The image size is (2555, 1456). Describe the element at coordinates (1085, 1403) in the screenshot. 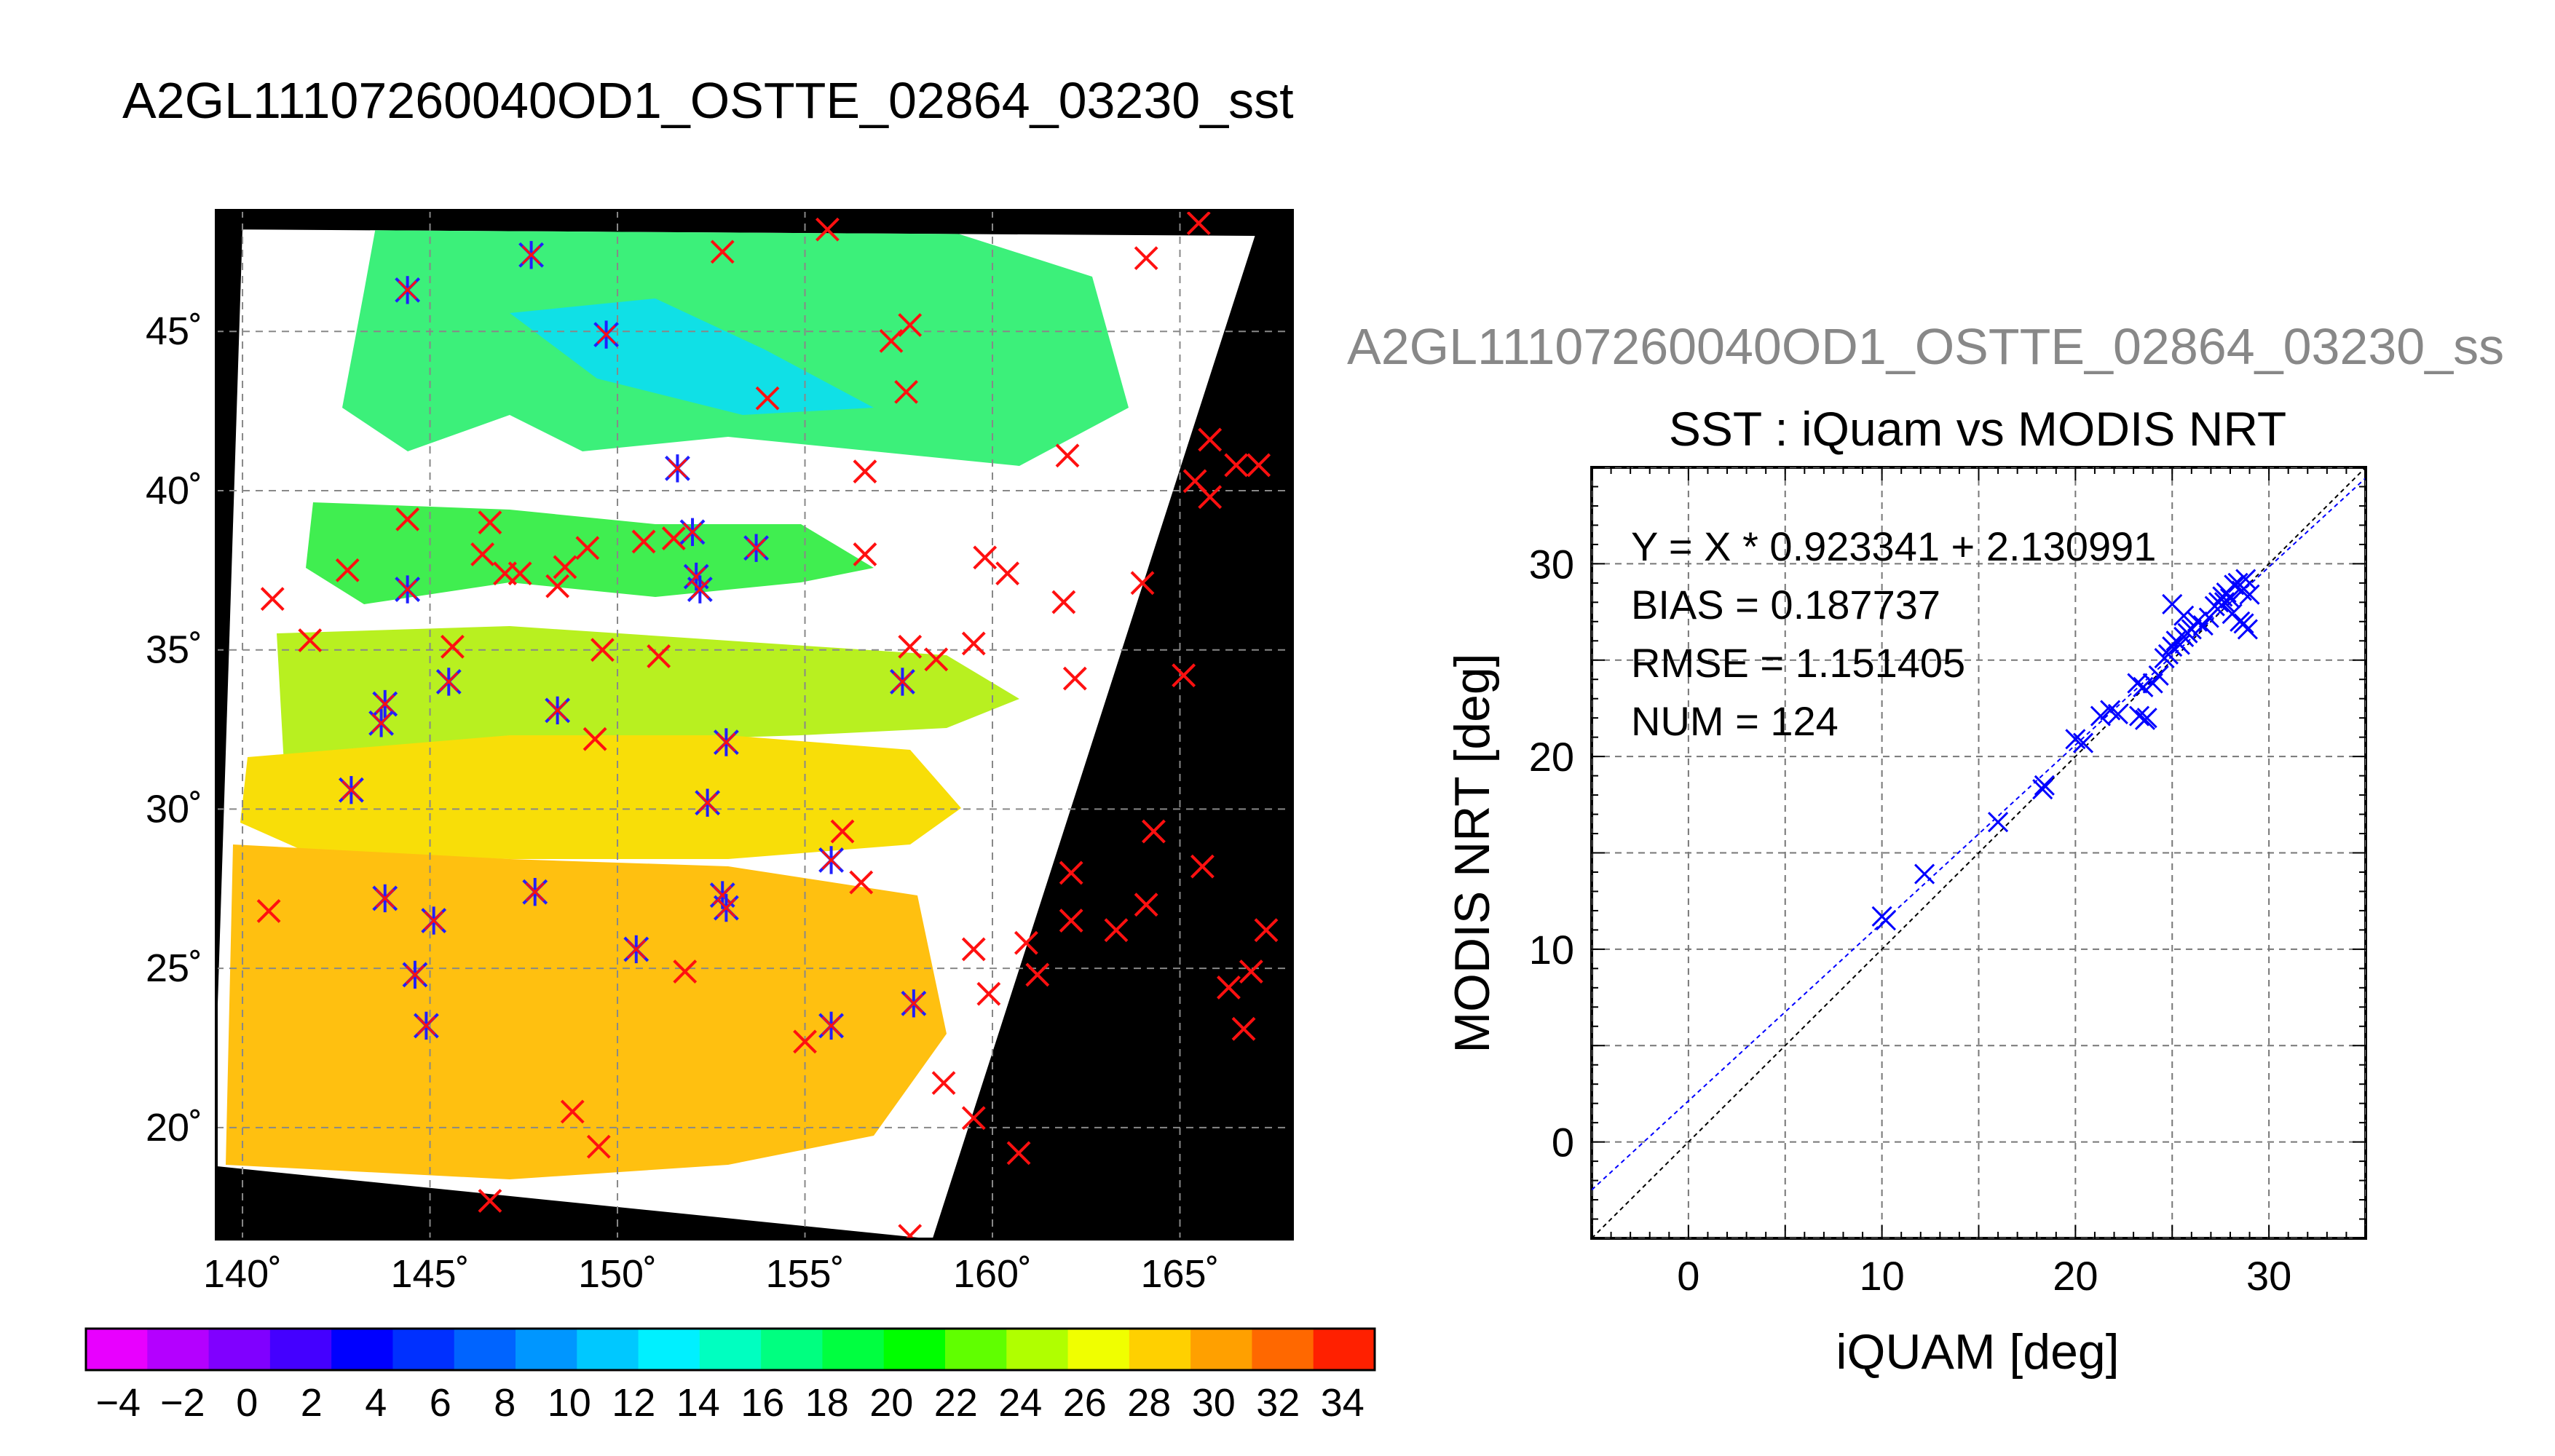

I see `colorbar-tick-label: 26` at that location.